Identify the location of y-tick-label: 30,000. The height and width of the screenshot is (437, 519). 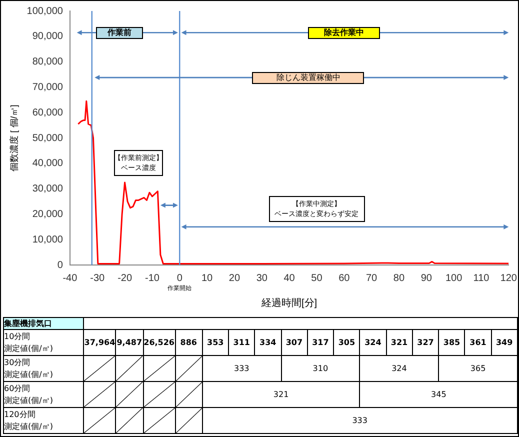
(48, 189).